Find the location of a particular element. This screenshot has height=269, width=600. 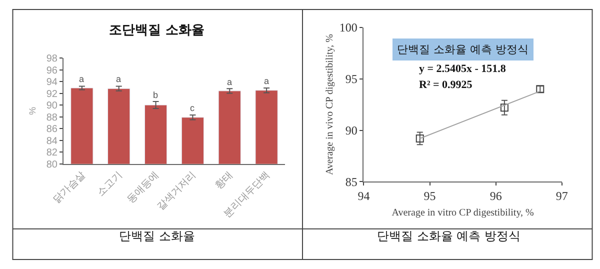

y-tick-label: 94 is located at coordinates (52, 82).